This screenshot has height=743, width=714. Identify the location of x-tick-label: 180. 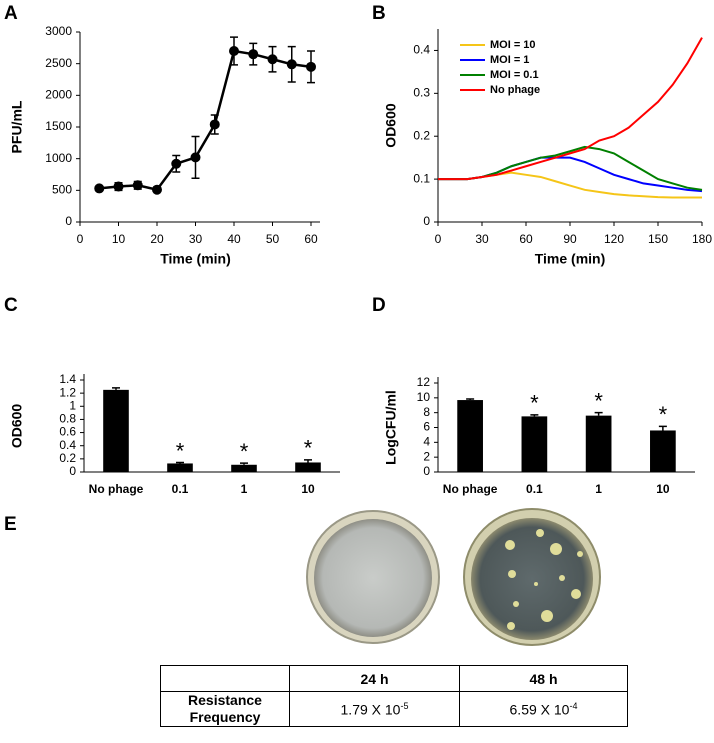
(702, 239).